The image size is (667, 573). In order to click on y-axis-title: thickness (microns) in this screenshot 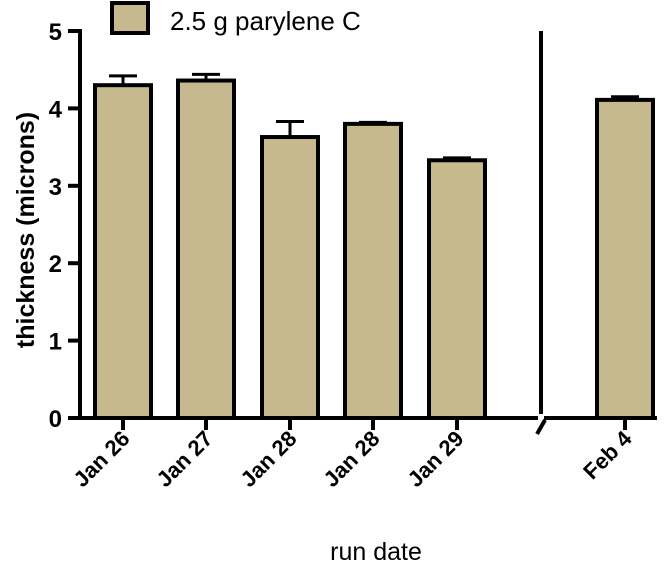, I will do `click(26, 230)`.